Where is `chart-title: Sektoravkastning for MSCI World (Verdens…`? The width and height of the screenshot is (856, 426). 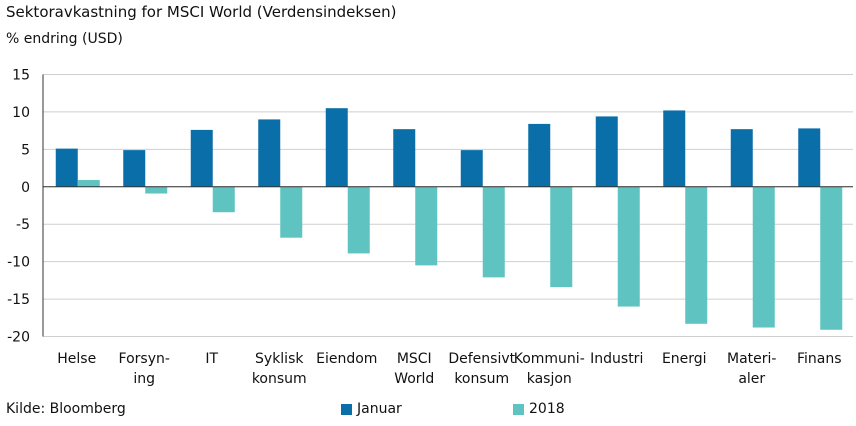
chart-title: Sektoravkastning for MSCI World (Verdens… is located at coordinates (201, 12).